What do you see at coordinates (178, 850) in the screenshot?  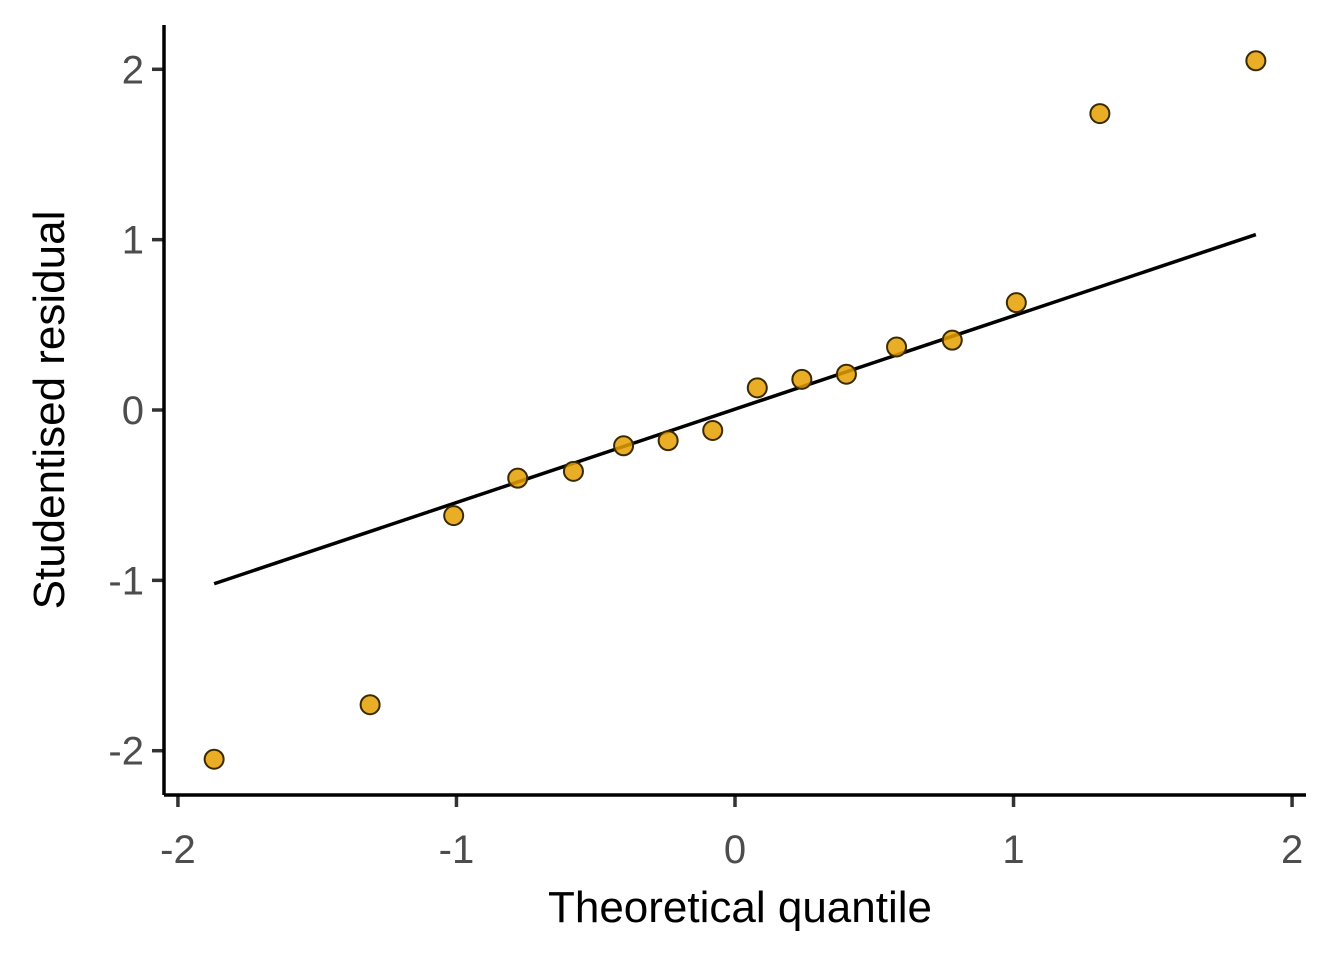 I see `x-tick-label: -2` at bounding box center [178, 850].